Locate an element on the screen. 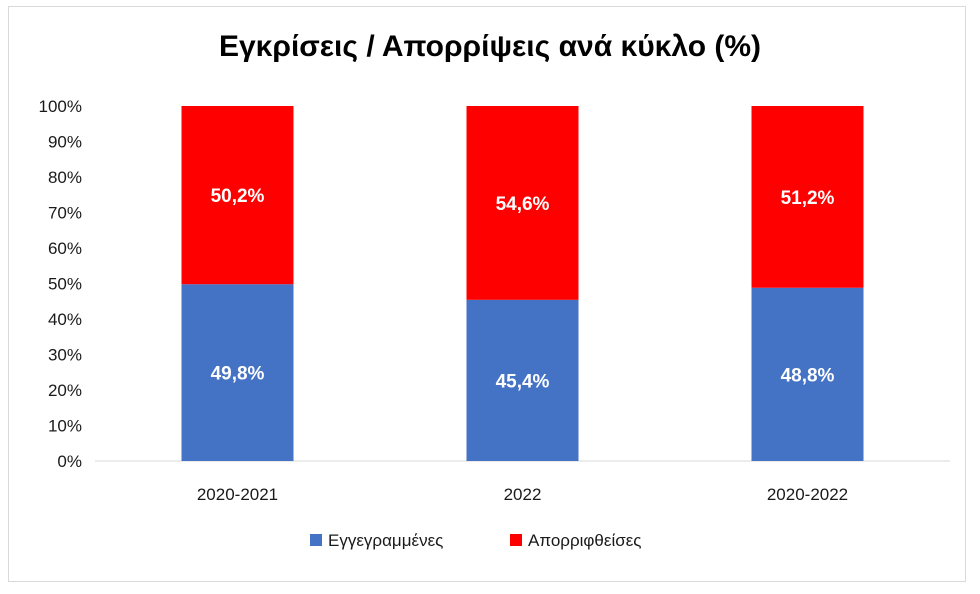 The image size is (980, 594). data-label: 48,8% is located at coordinates (808, 375).